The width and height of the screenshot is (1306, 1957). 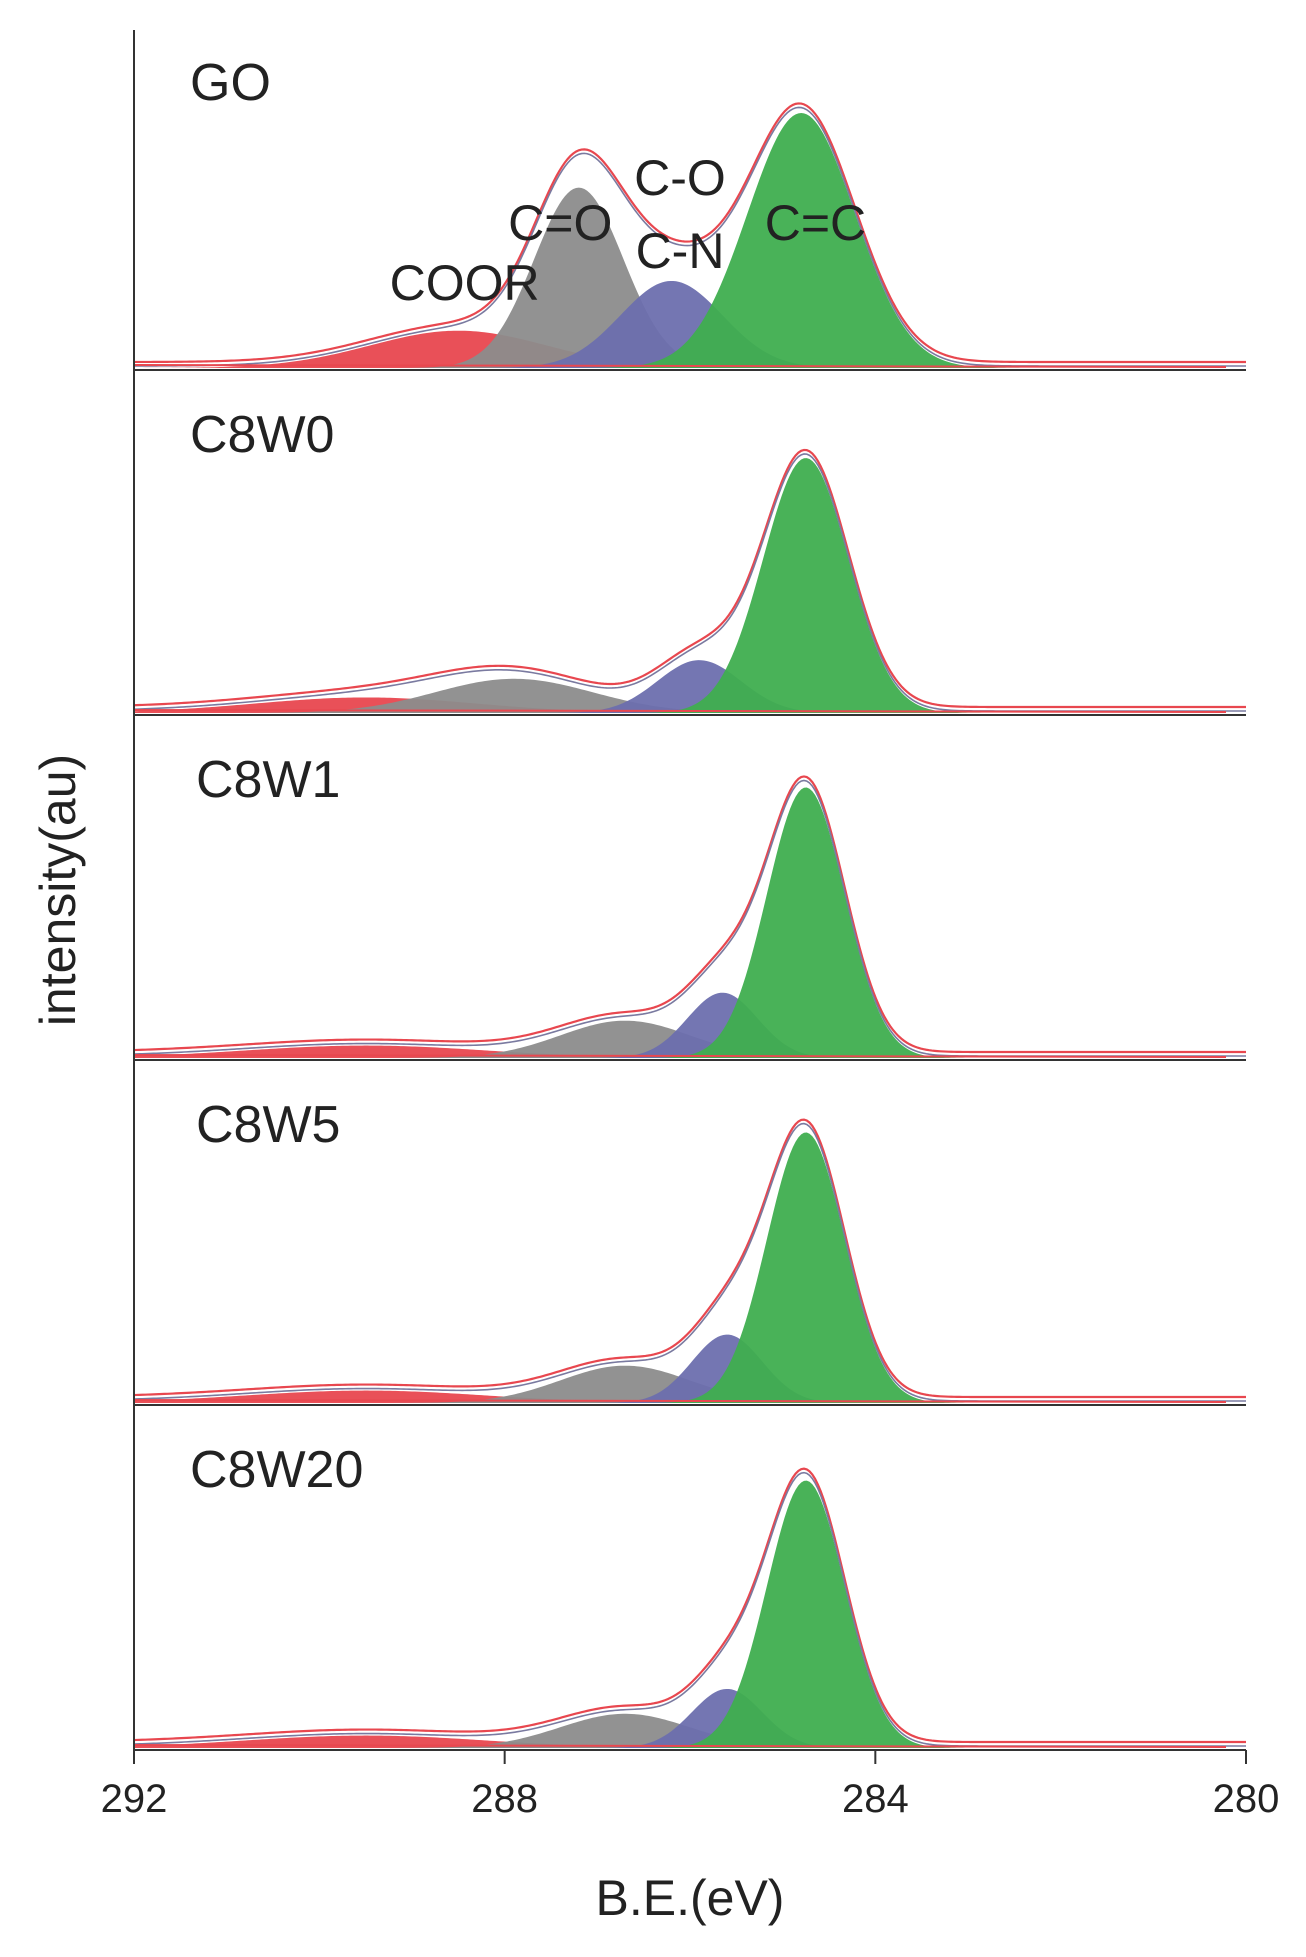 What do you see at coordinates (262, 435) in the screenshot?
I see `panel-label-c8w0: C8W0` at bounding box center [262, 435].